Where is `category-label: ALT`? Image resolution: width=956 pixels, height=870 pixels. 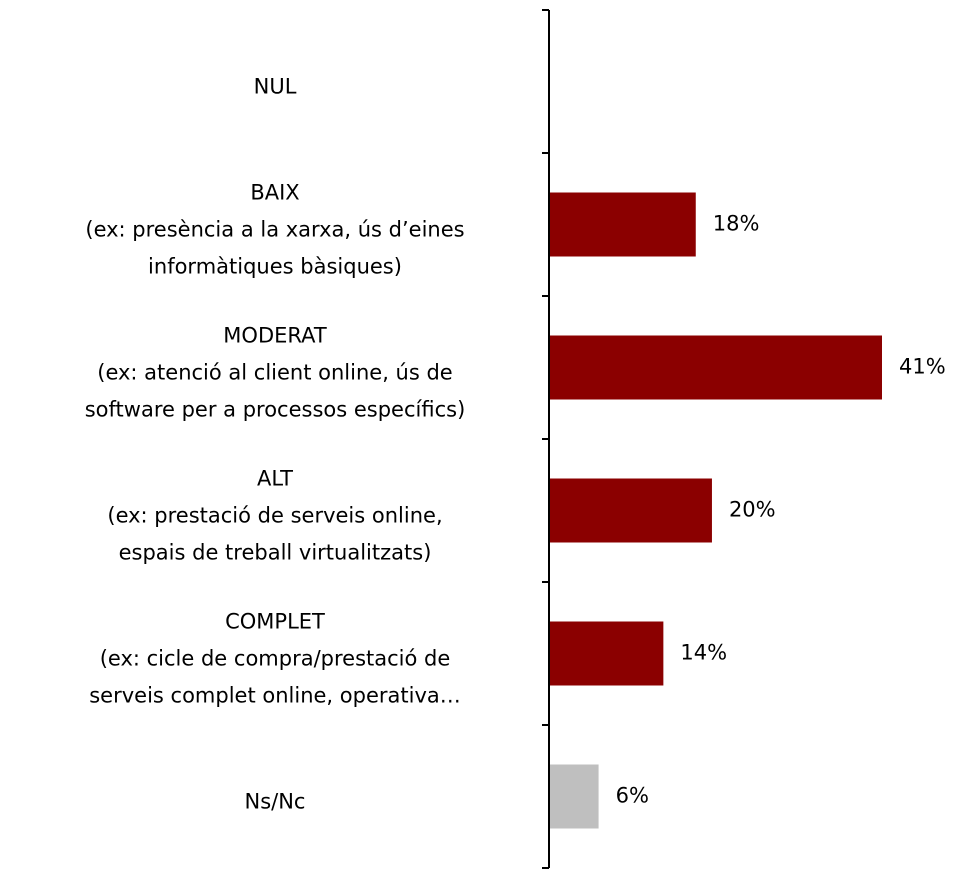
category-label: ALT is located at coordinates (275, 479).